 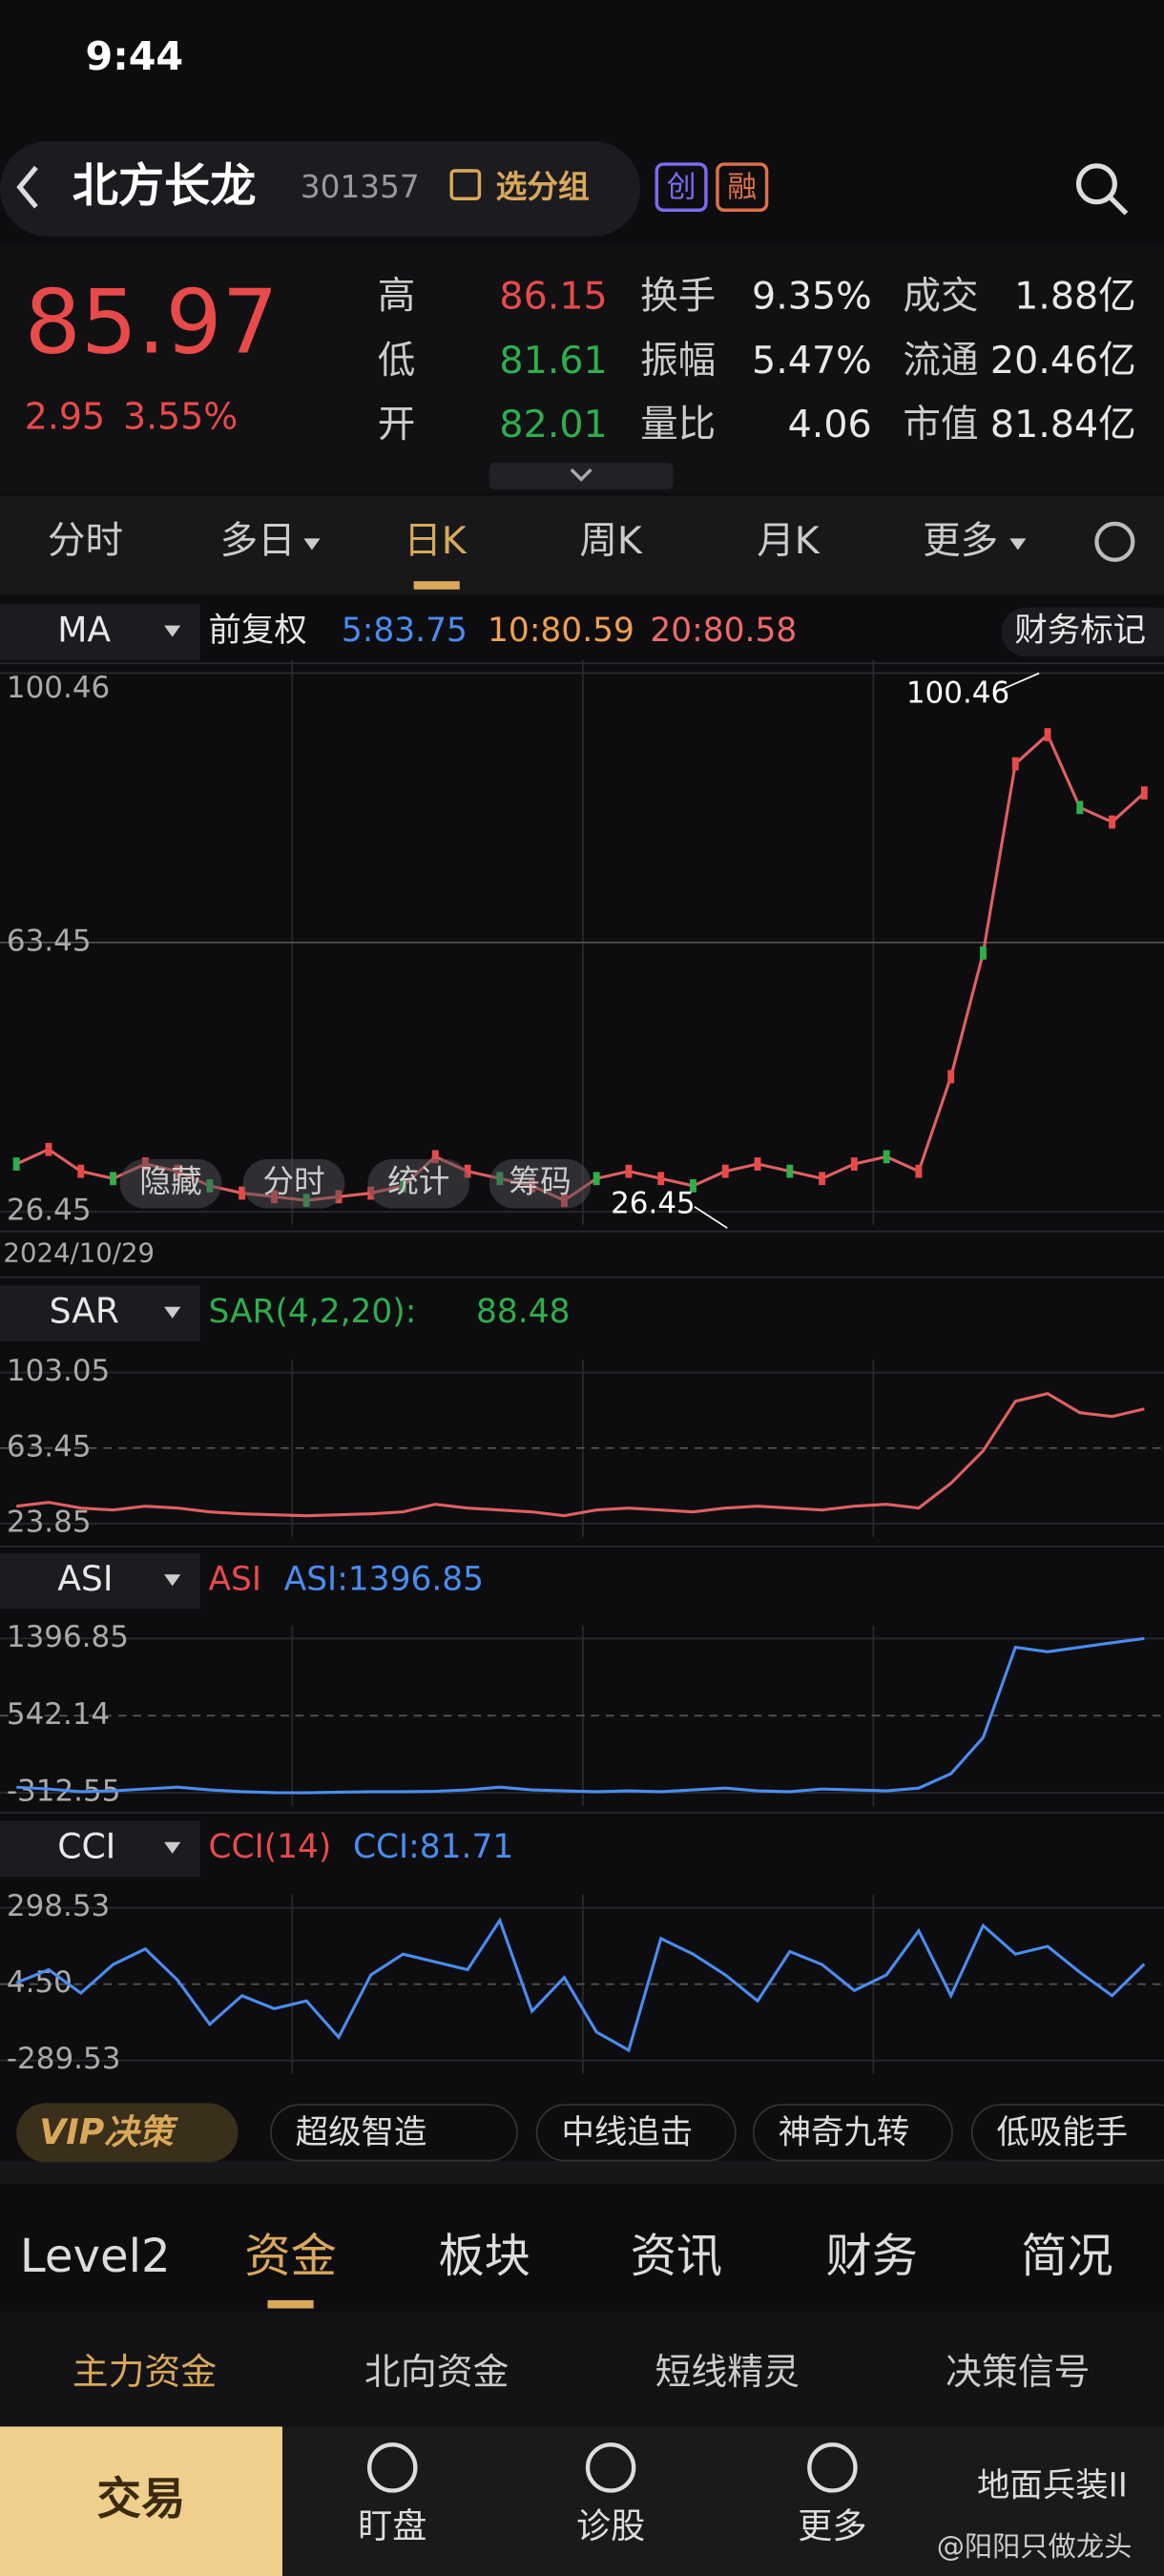 I want to click on info-tab: 资金, so click(x=290, y=2256).